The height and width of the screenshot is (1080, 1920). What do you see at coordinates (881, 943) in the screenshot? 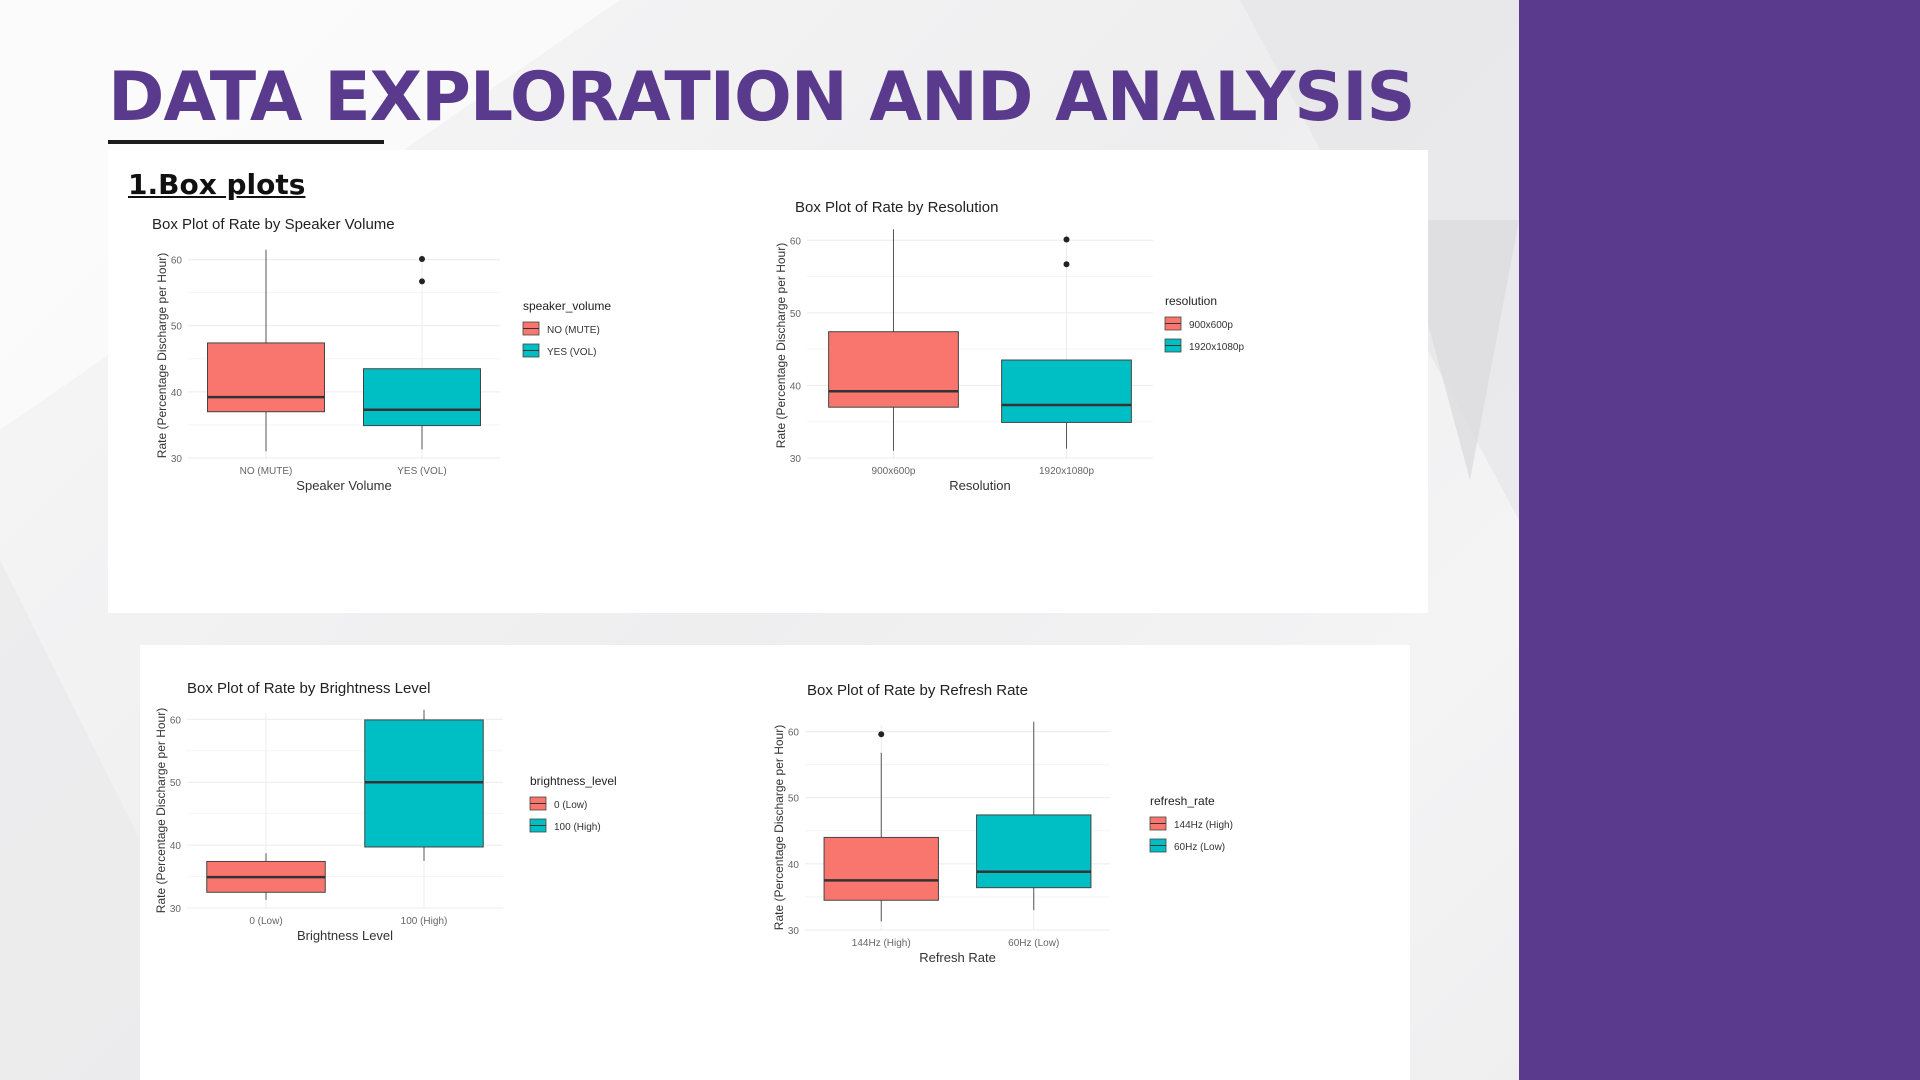
I see `x-tick-label: 144Hz (High)` at bounding box center [881, 943].